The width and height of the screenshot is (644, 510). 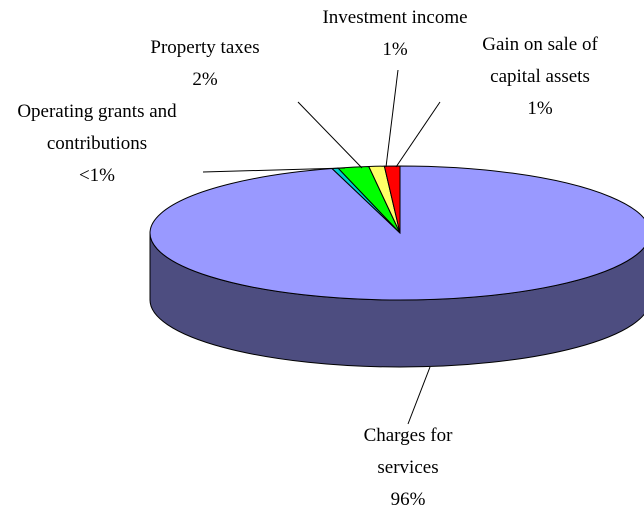 I want to click on slice-name: Gain on sale of capital assets, so click(x=540, y=60).